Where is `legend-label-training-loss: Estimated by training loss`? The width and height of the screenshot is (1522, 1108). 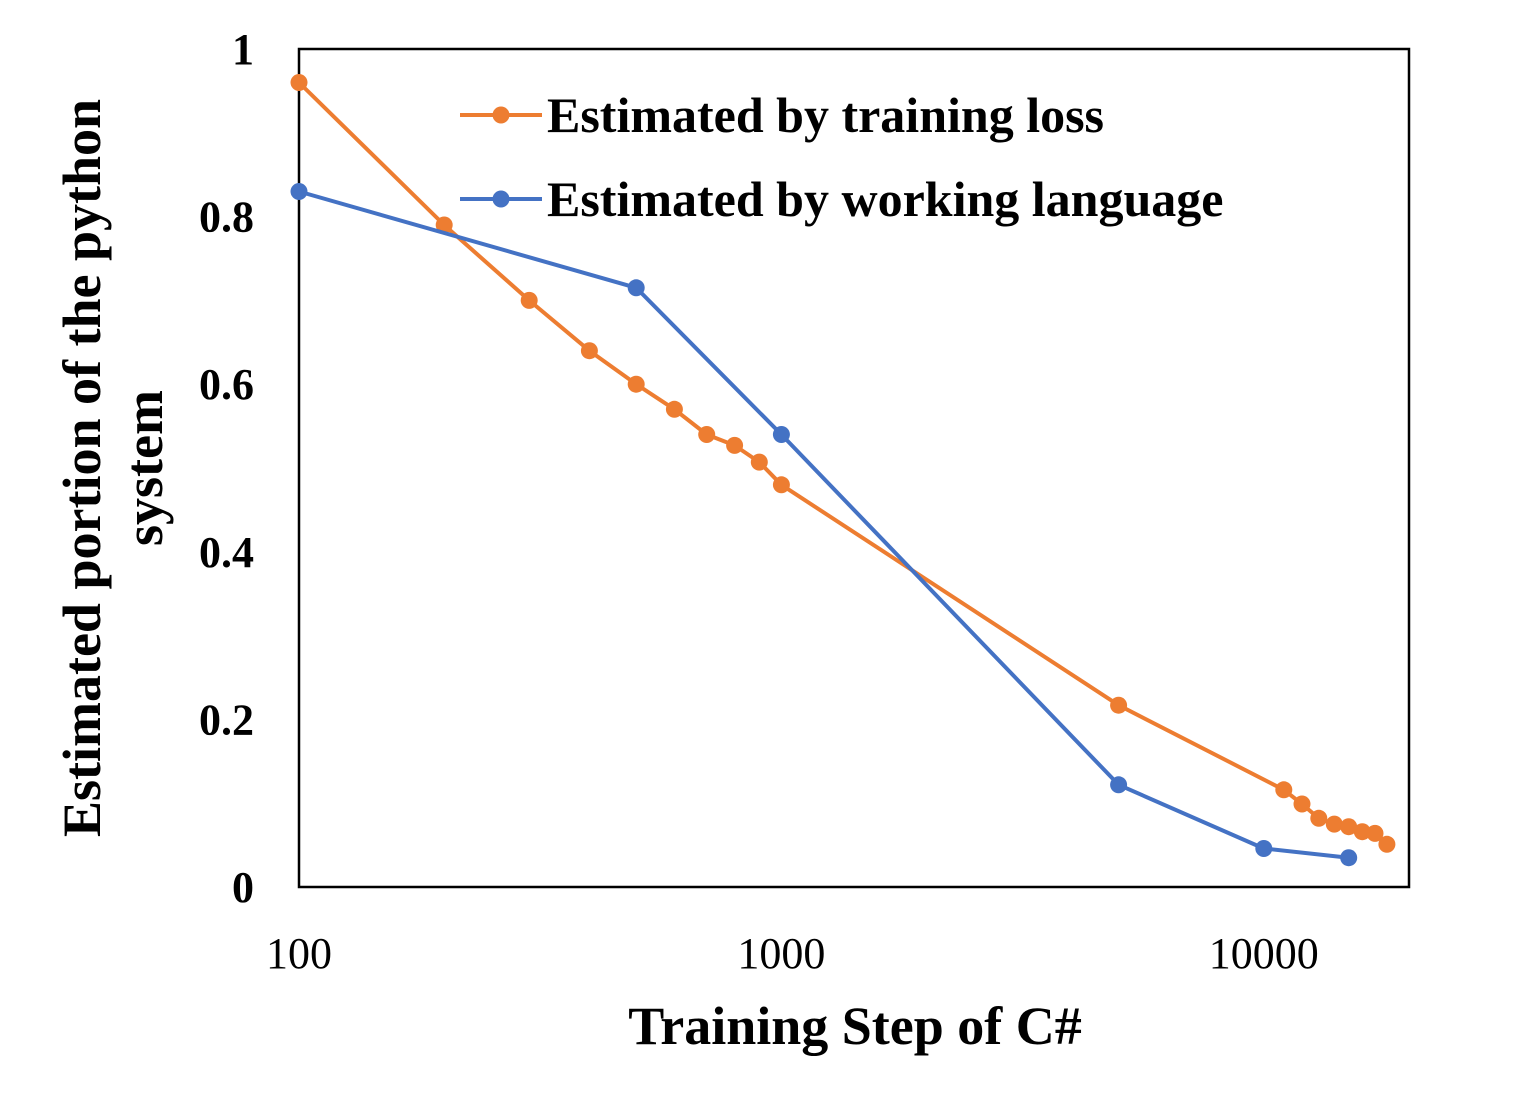 legend-label-training-loss: Estimated by training loss is located at coordinates (825, 115).